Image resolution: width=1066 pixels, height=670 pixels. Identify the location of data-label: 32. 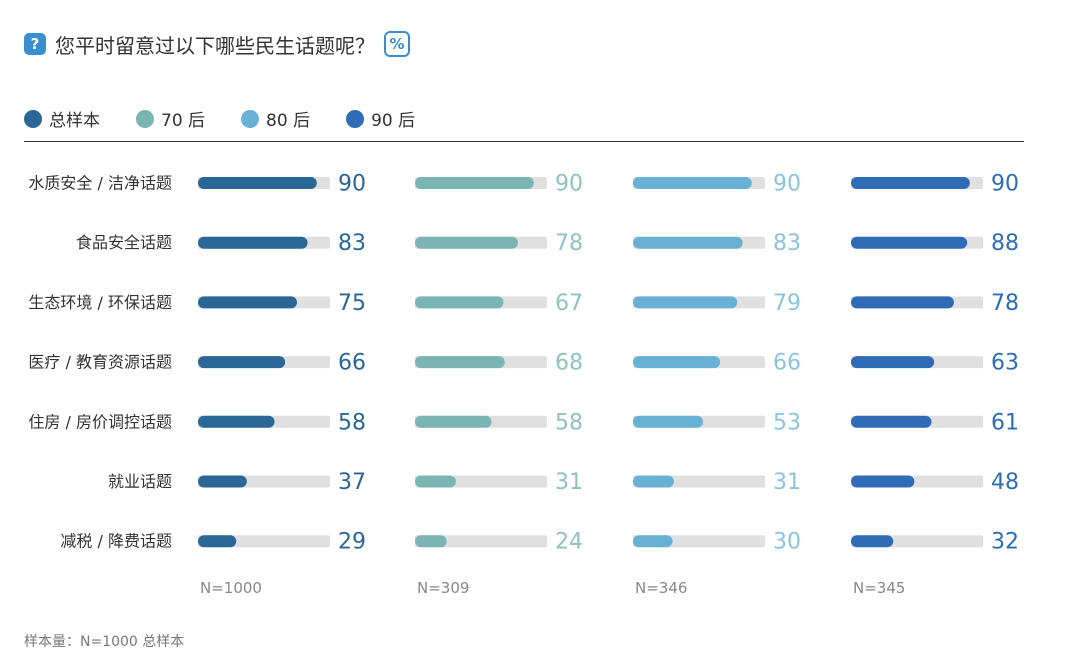
(1005, 542).